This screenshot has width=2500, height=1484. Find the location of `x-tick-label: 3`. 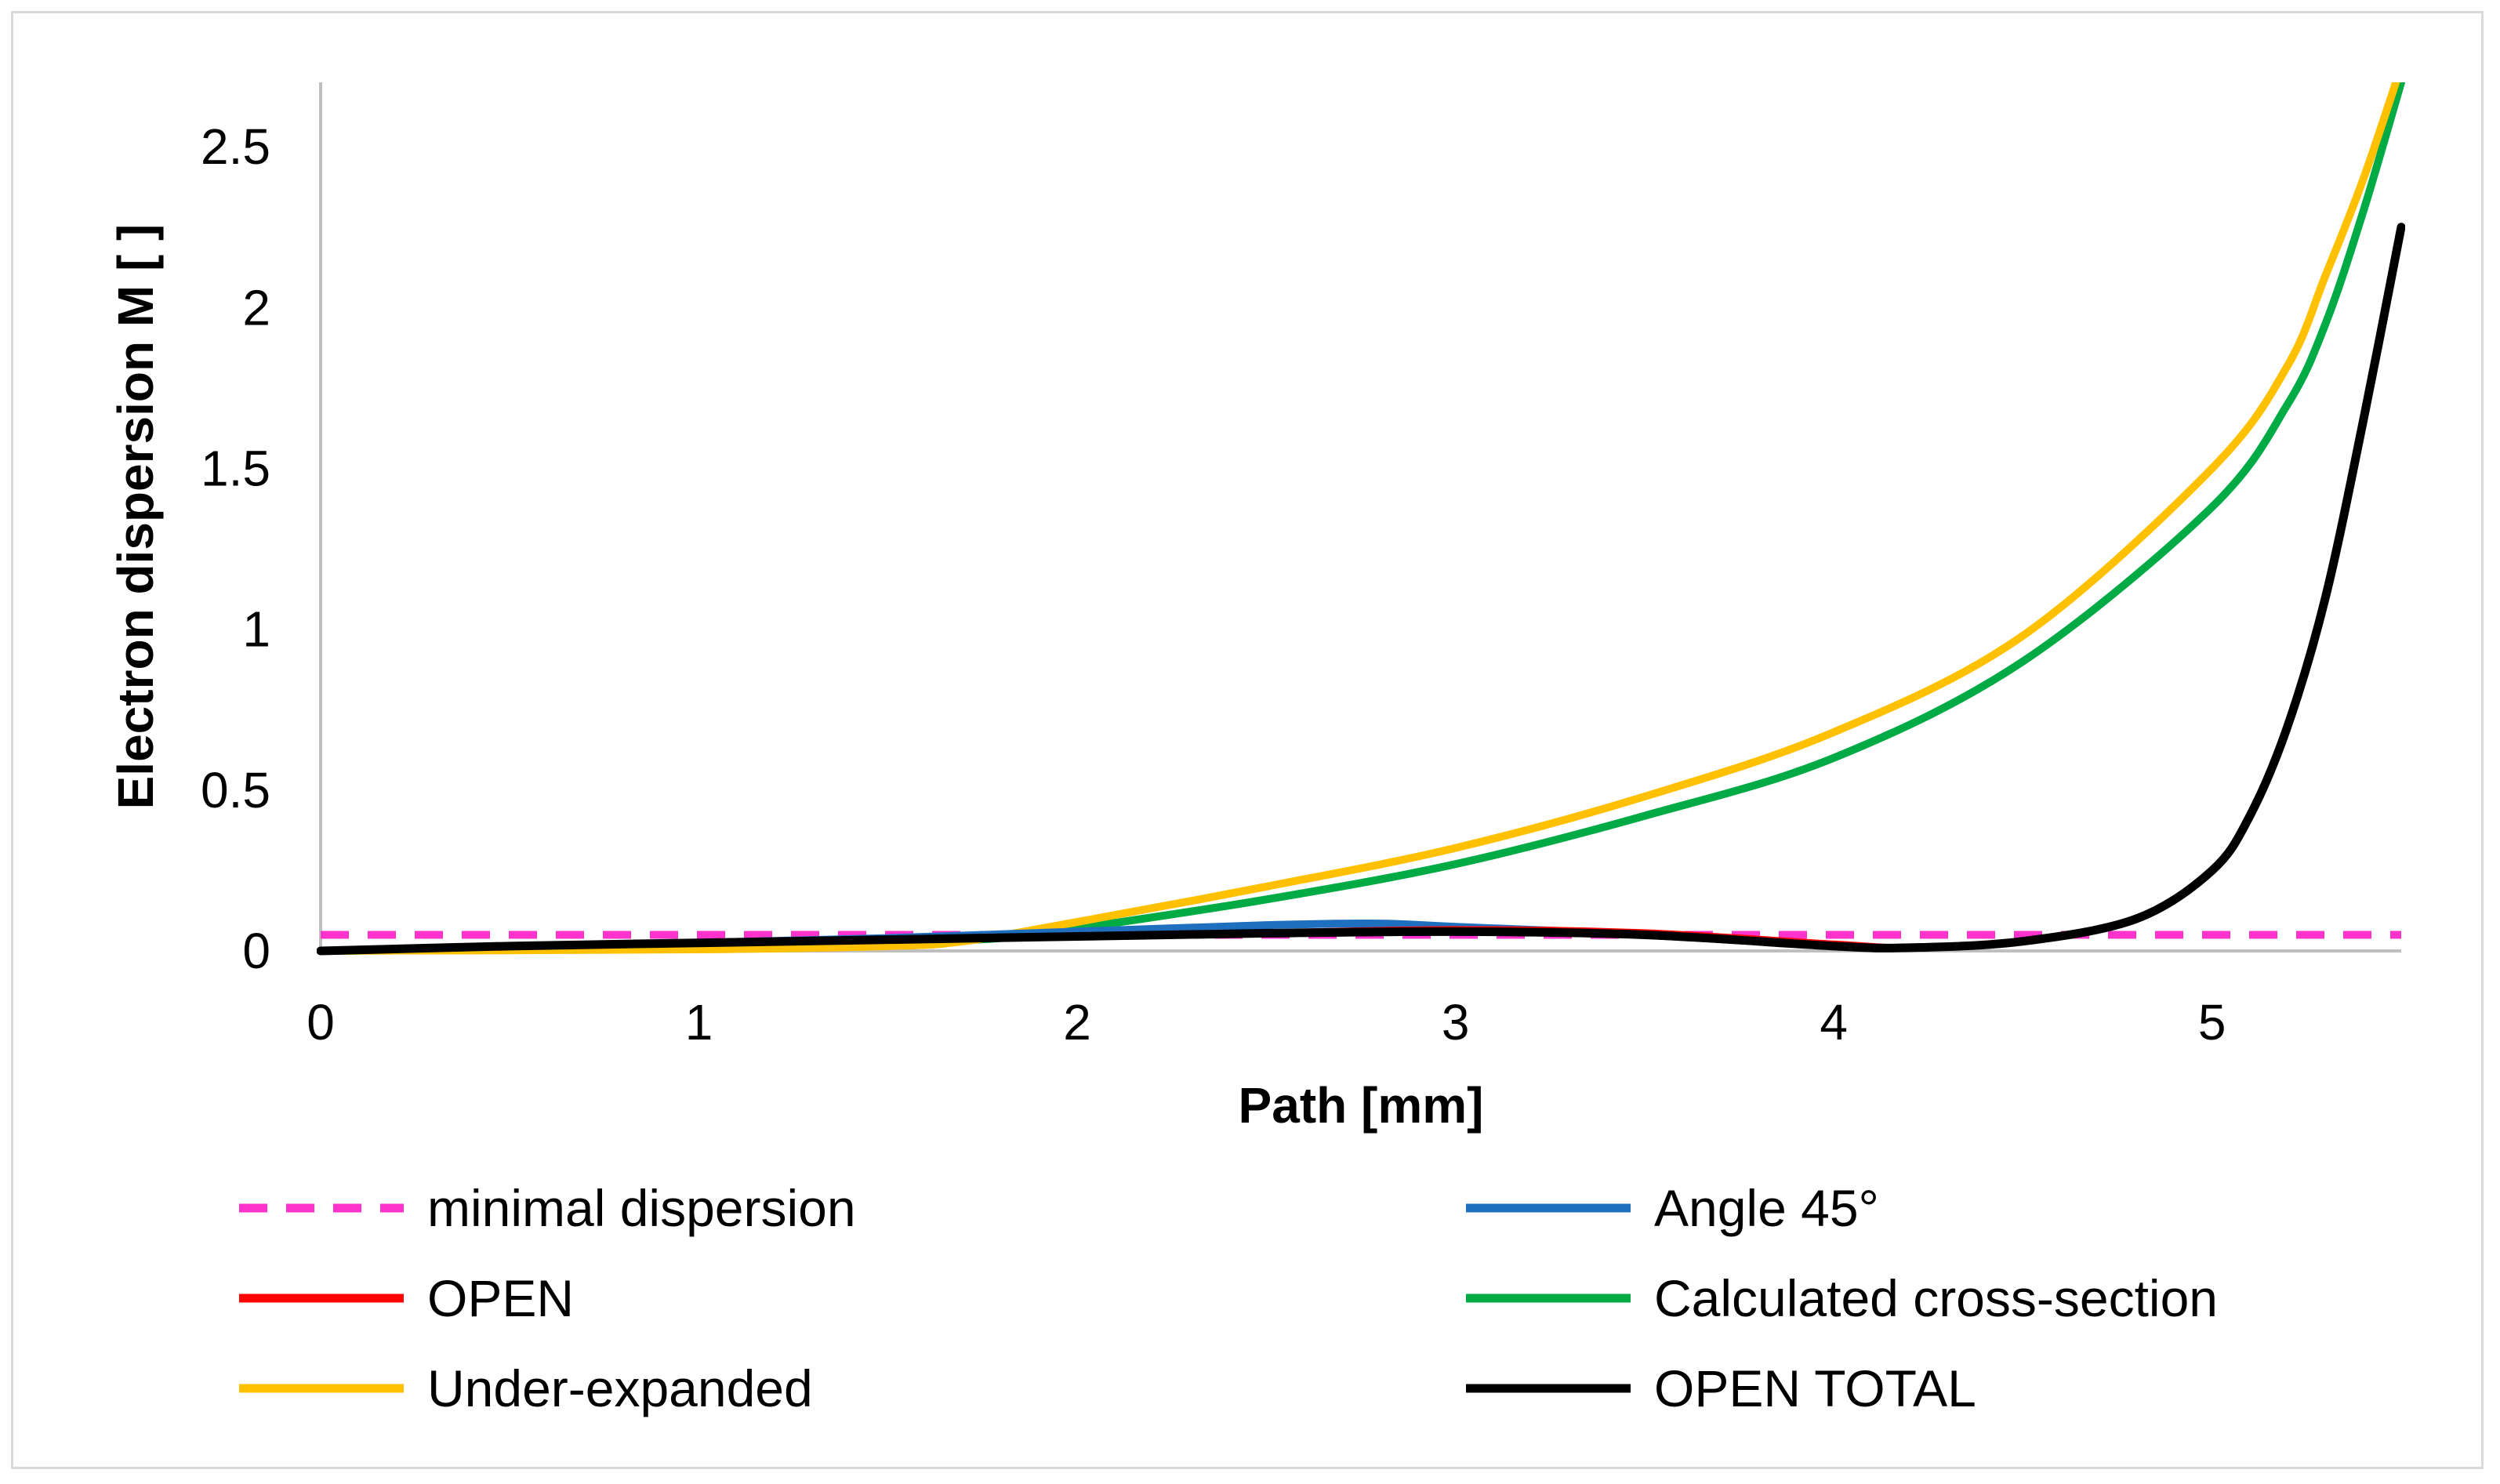

x-tick-label: 3 is located at coordinates (1456, 1022).